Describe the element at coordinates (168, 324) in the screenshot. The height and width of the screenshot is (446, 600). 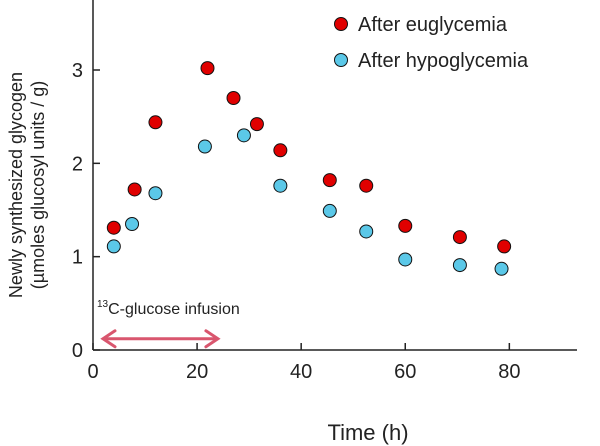
I see `infusion-annotation: 13C-glucose infusion` at that location.